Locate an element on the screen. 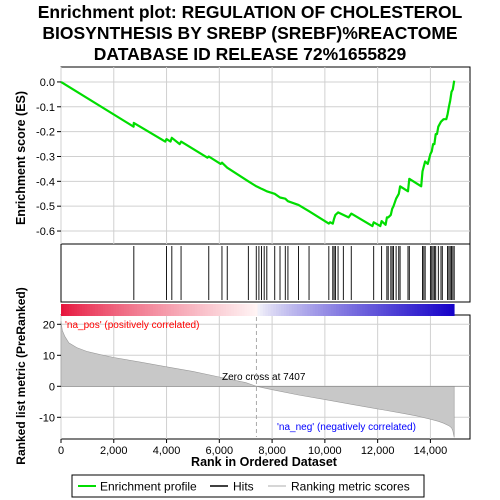 The height and width of the screenshot is (500, 500). x-tick-label: 4,000 is located at coordinates (167, 451).